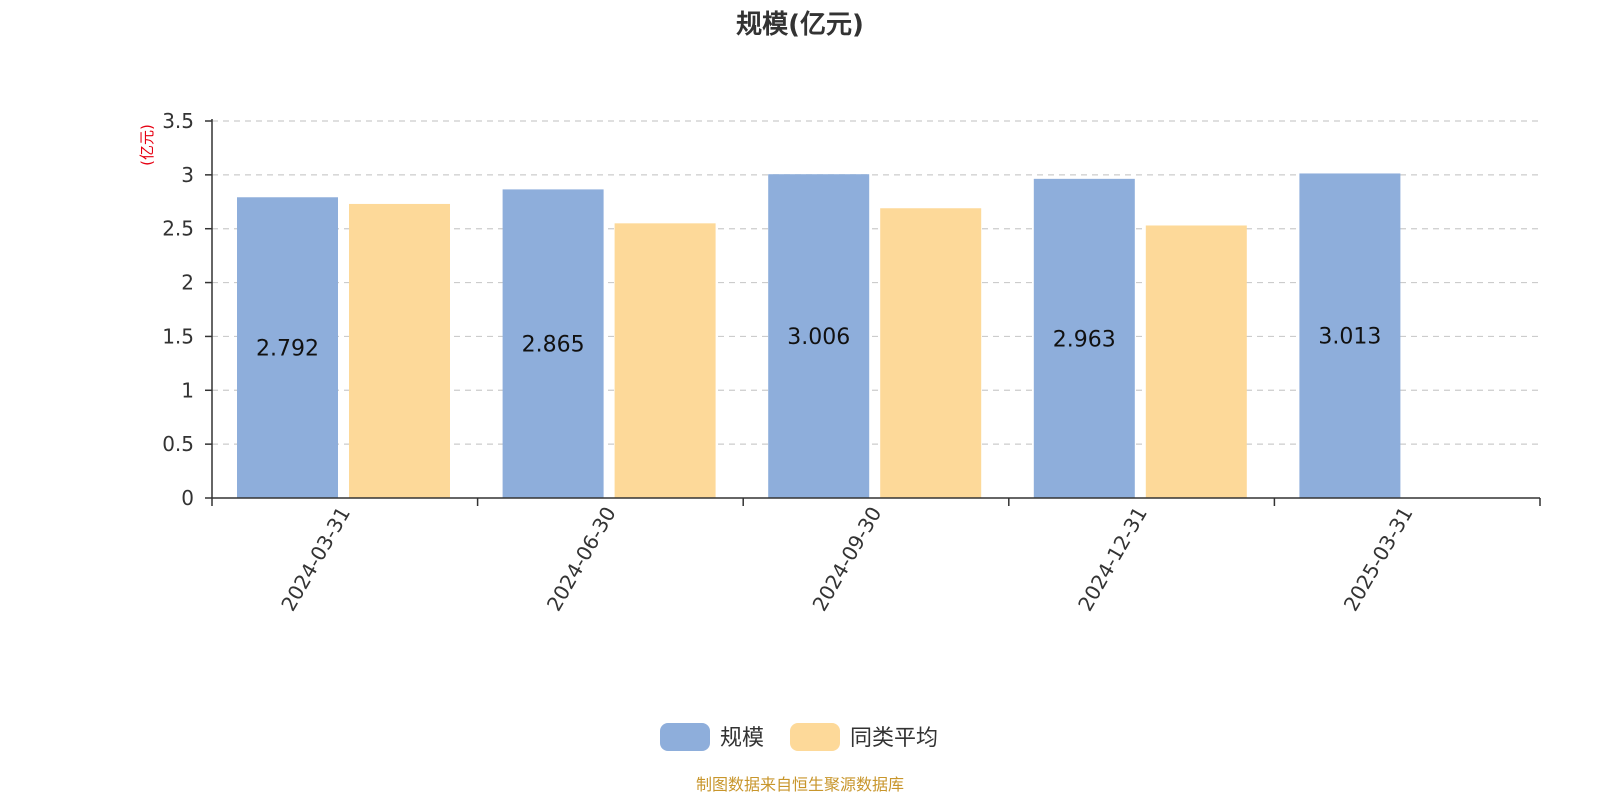 The height and width of the screenshot is (800, 1600). I want to click on legend-label: 同类平均, so click(894, 738).